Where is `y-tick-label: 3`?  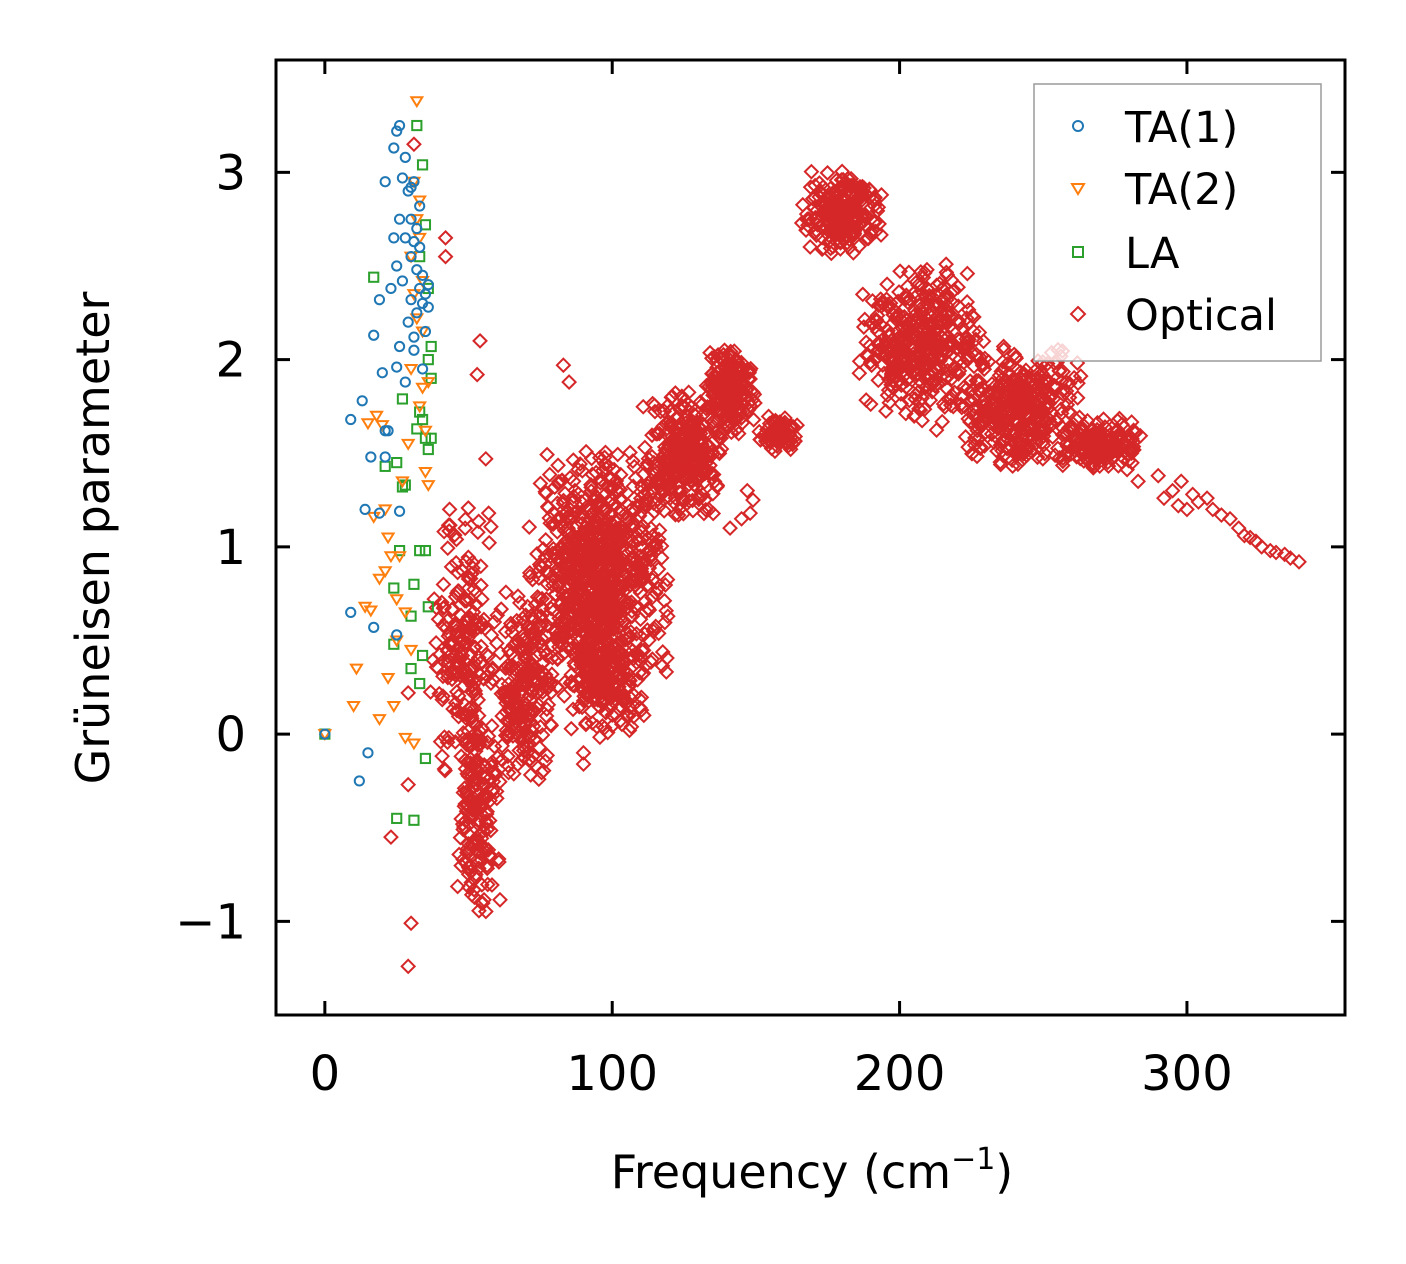
y-tick-label: 3 is located at coordinates (230, 173).